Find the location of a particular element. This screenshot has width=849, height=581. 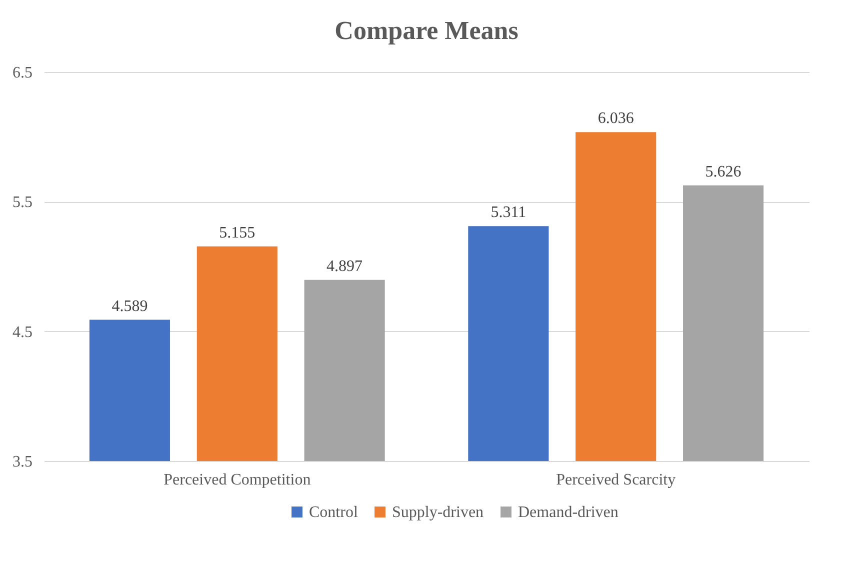

data-label: 5.626 is located at coordinates (723, 171).